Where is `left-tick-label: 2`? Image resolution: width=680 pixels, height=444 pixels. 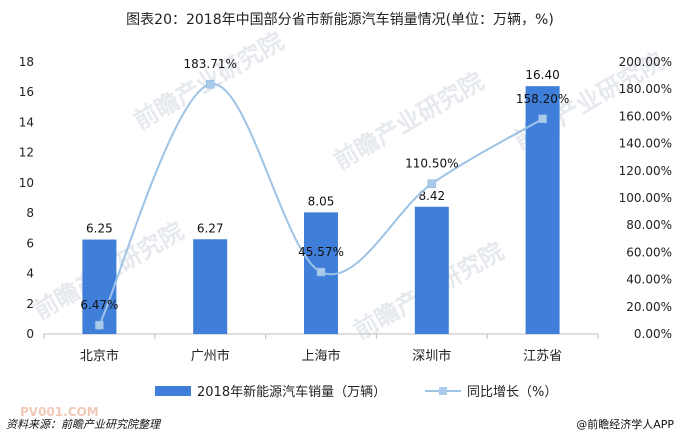 left-tick-label: 2 is located at coordinates (30, 304).